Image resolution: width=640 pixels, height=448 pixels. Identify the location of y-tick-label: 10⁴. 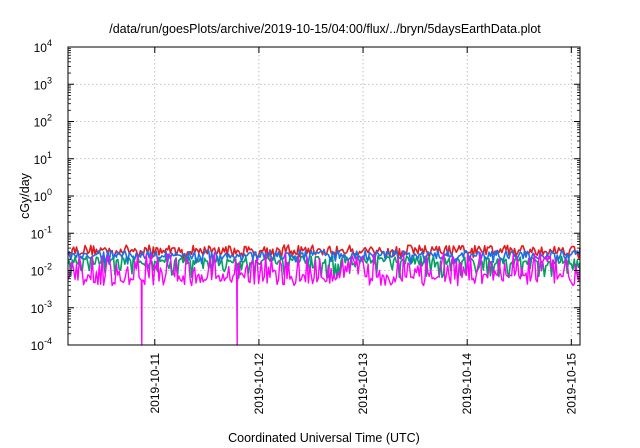
(43, 46).